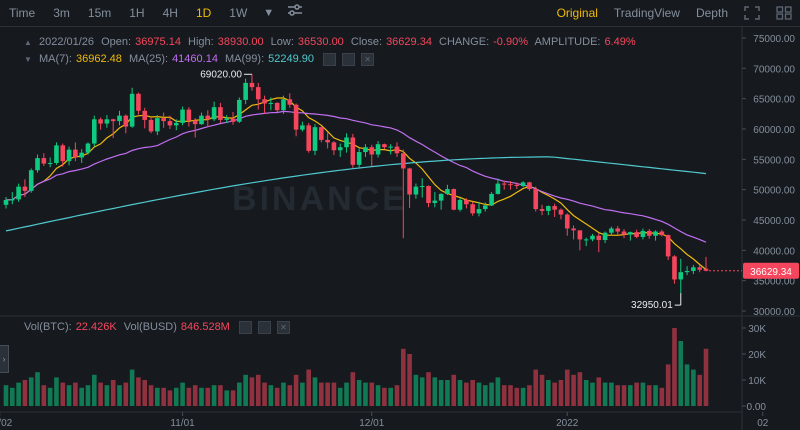 This screenshot has width=800, height=430. I want to click on timeframe-15m: 15m, so click(99, 13).